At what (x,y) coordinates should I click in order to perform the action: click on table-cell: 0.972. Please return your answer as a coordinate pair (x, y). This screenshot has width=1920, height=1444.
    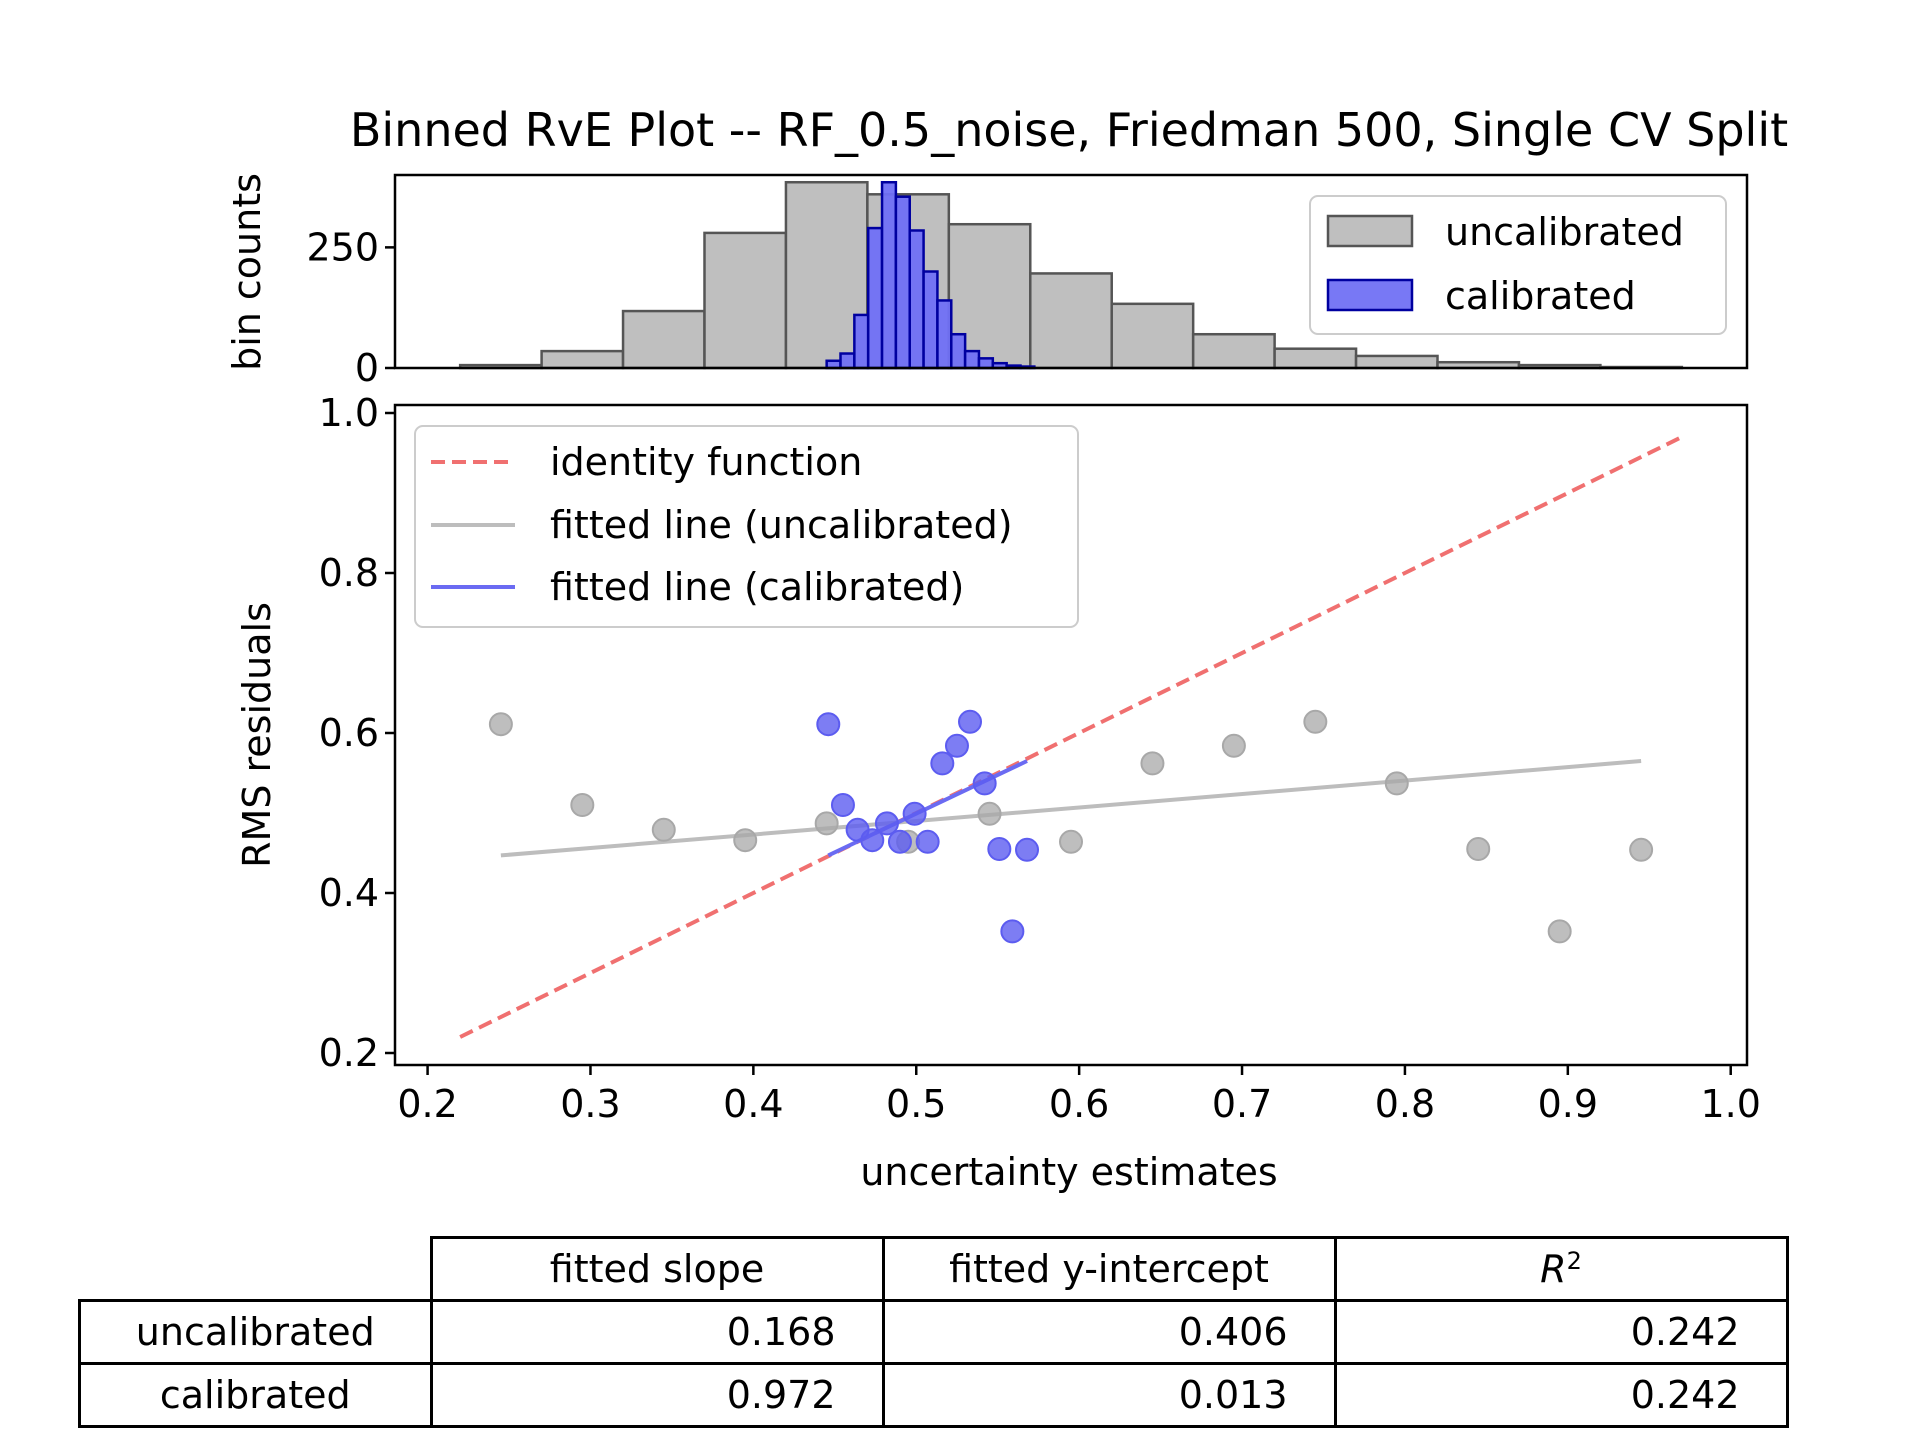
    Looking at the image, I should click on (657, 1395).